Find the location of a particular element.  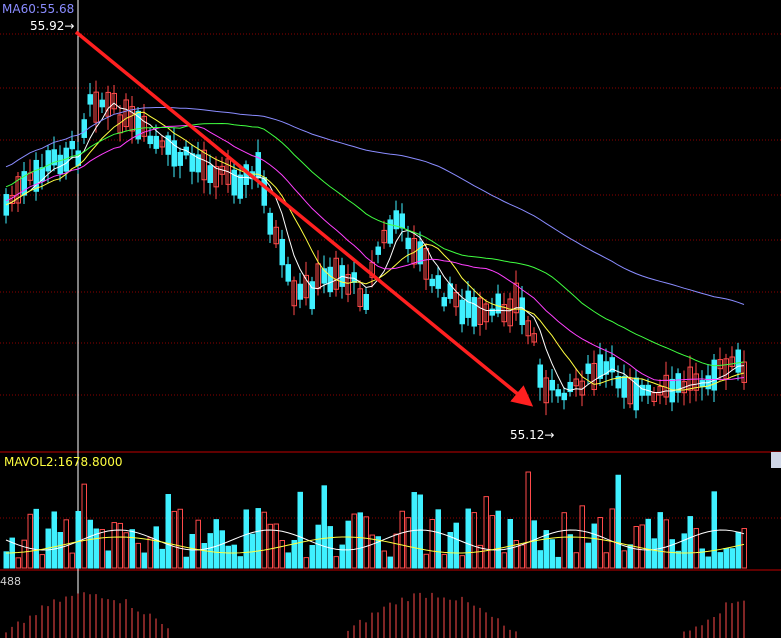

mavol-label: MAVOL2:1678.8000 is located at coordinates (63, 462).